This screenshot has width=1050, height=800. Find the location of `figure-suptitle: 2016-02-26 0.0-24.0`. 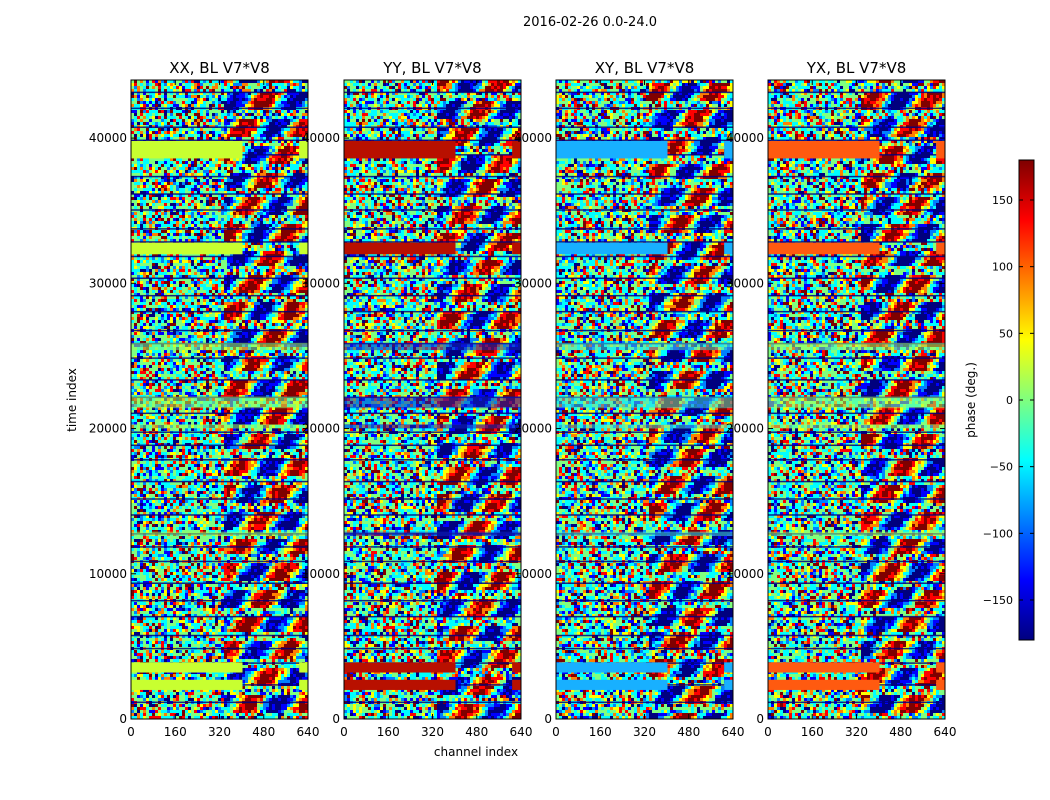

figure-suptitle: 2016-02-26 0.0-24.0 is located at coordinates (590, 22).